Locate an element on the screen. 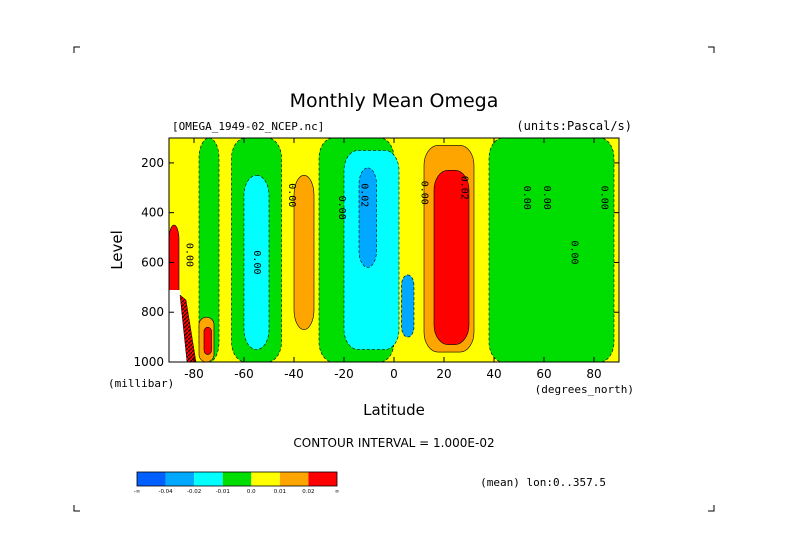  region-negative-mid is located at coordinates (256, 262).